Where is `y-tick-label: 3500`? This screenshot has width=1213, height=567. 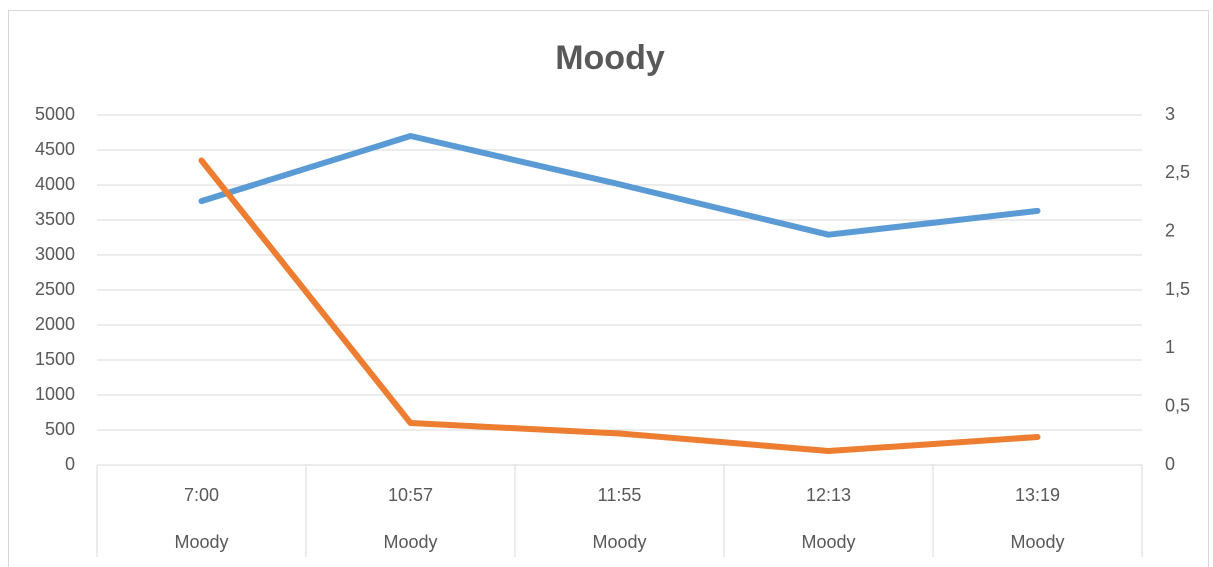 y-tick-label: 3500 is located at coordinates (55, 219).